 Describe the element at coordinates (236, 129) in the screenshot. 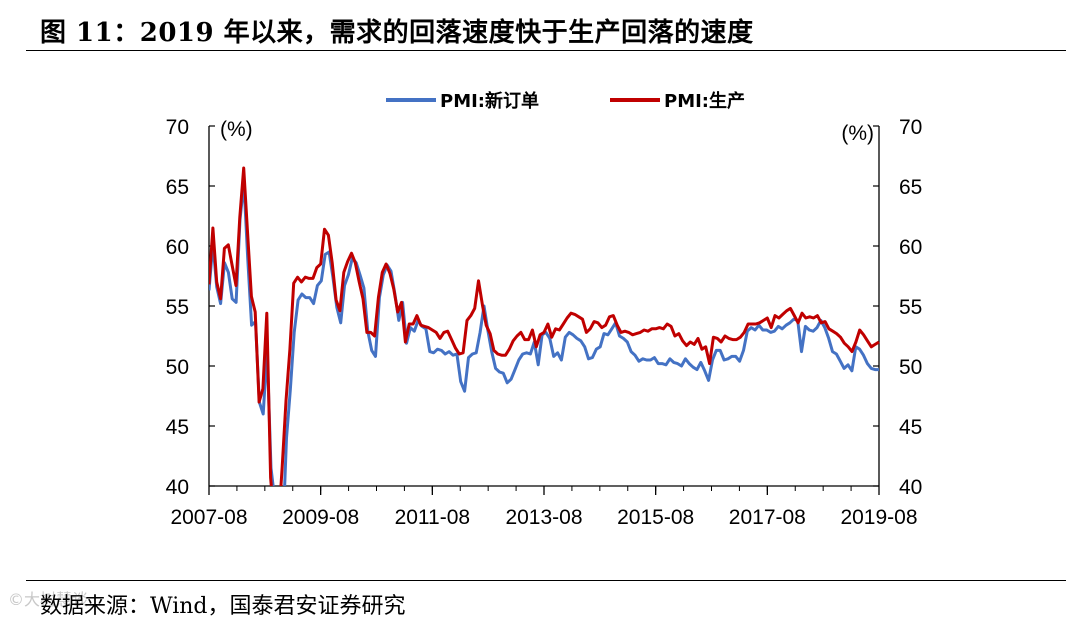

I see `y-unit-label-left: (%)` at that location.